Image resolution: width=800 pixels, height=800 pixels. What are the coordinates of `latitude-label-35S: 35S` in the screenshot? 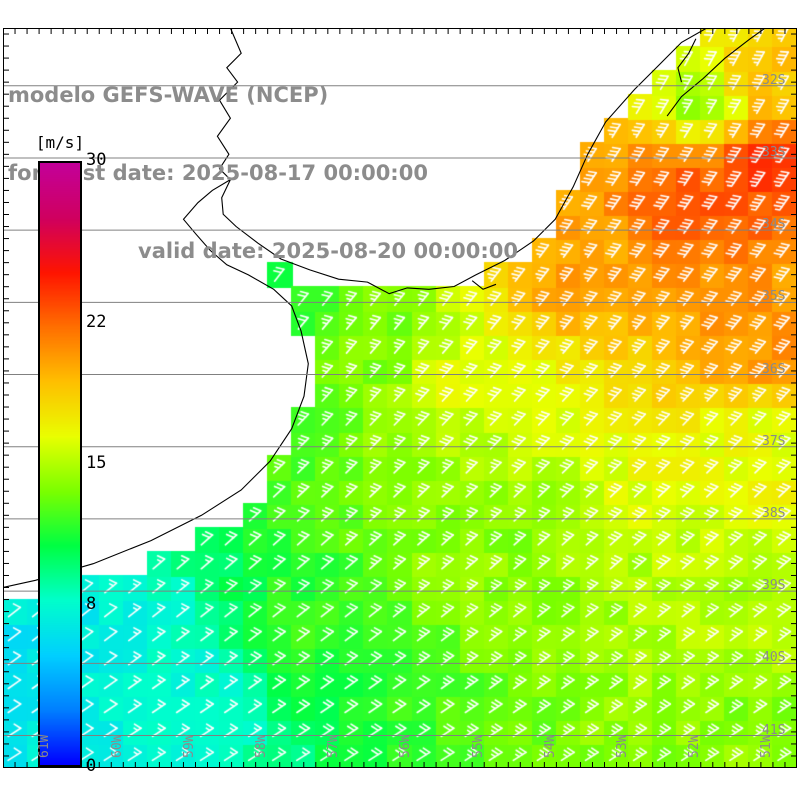 It's located at (774, 297).